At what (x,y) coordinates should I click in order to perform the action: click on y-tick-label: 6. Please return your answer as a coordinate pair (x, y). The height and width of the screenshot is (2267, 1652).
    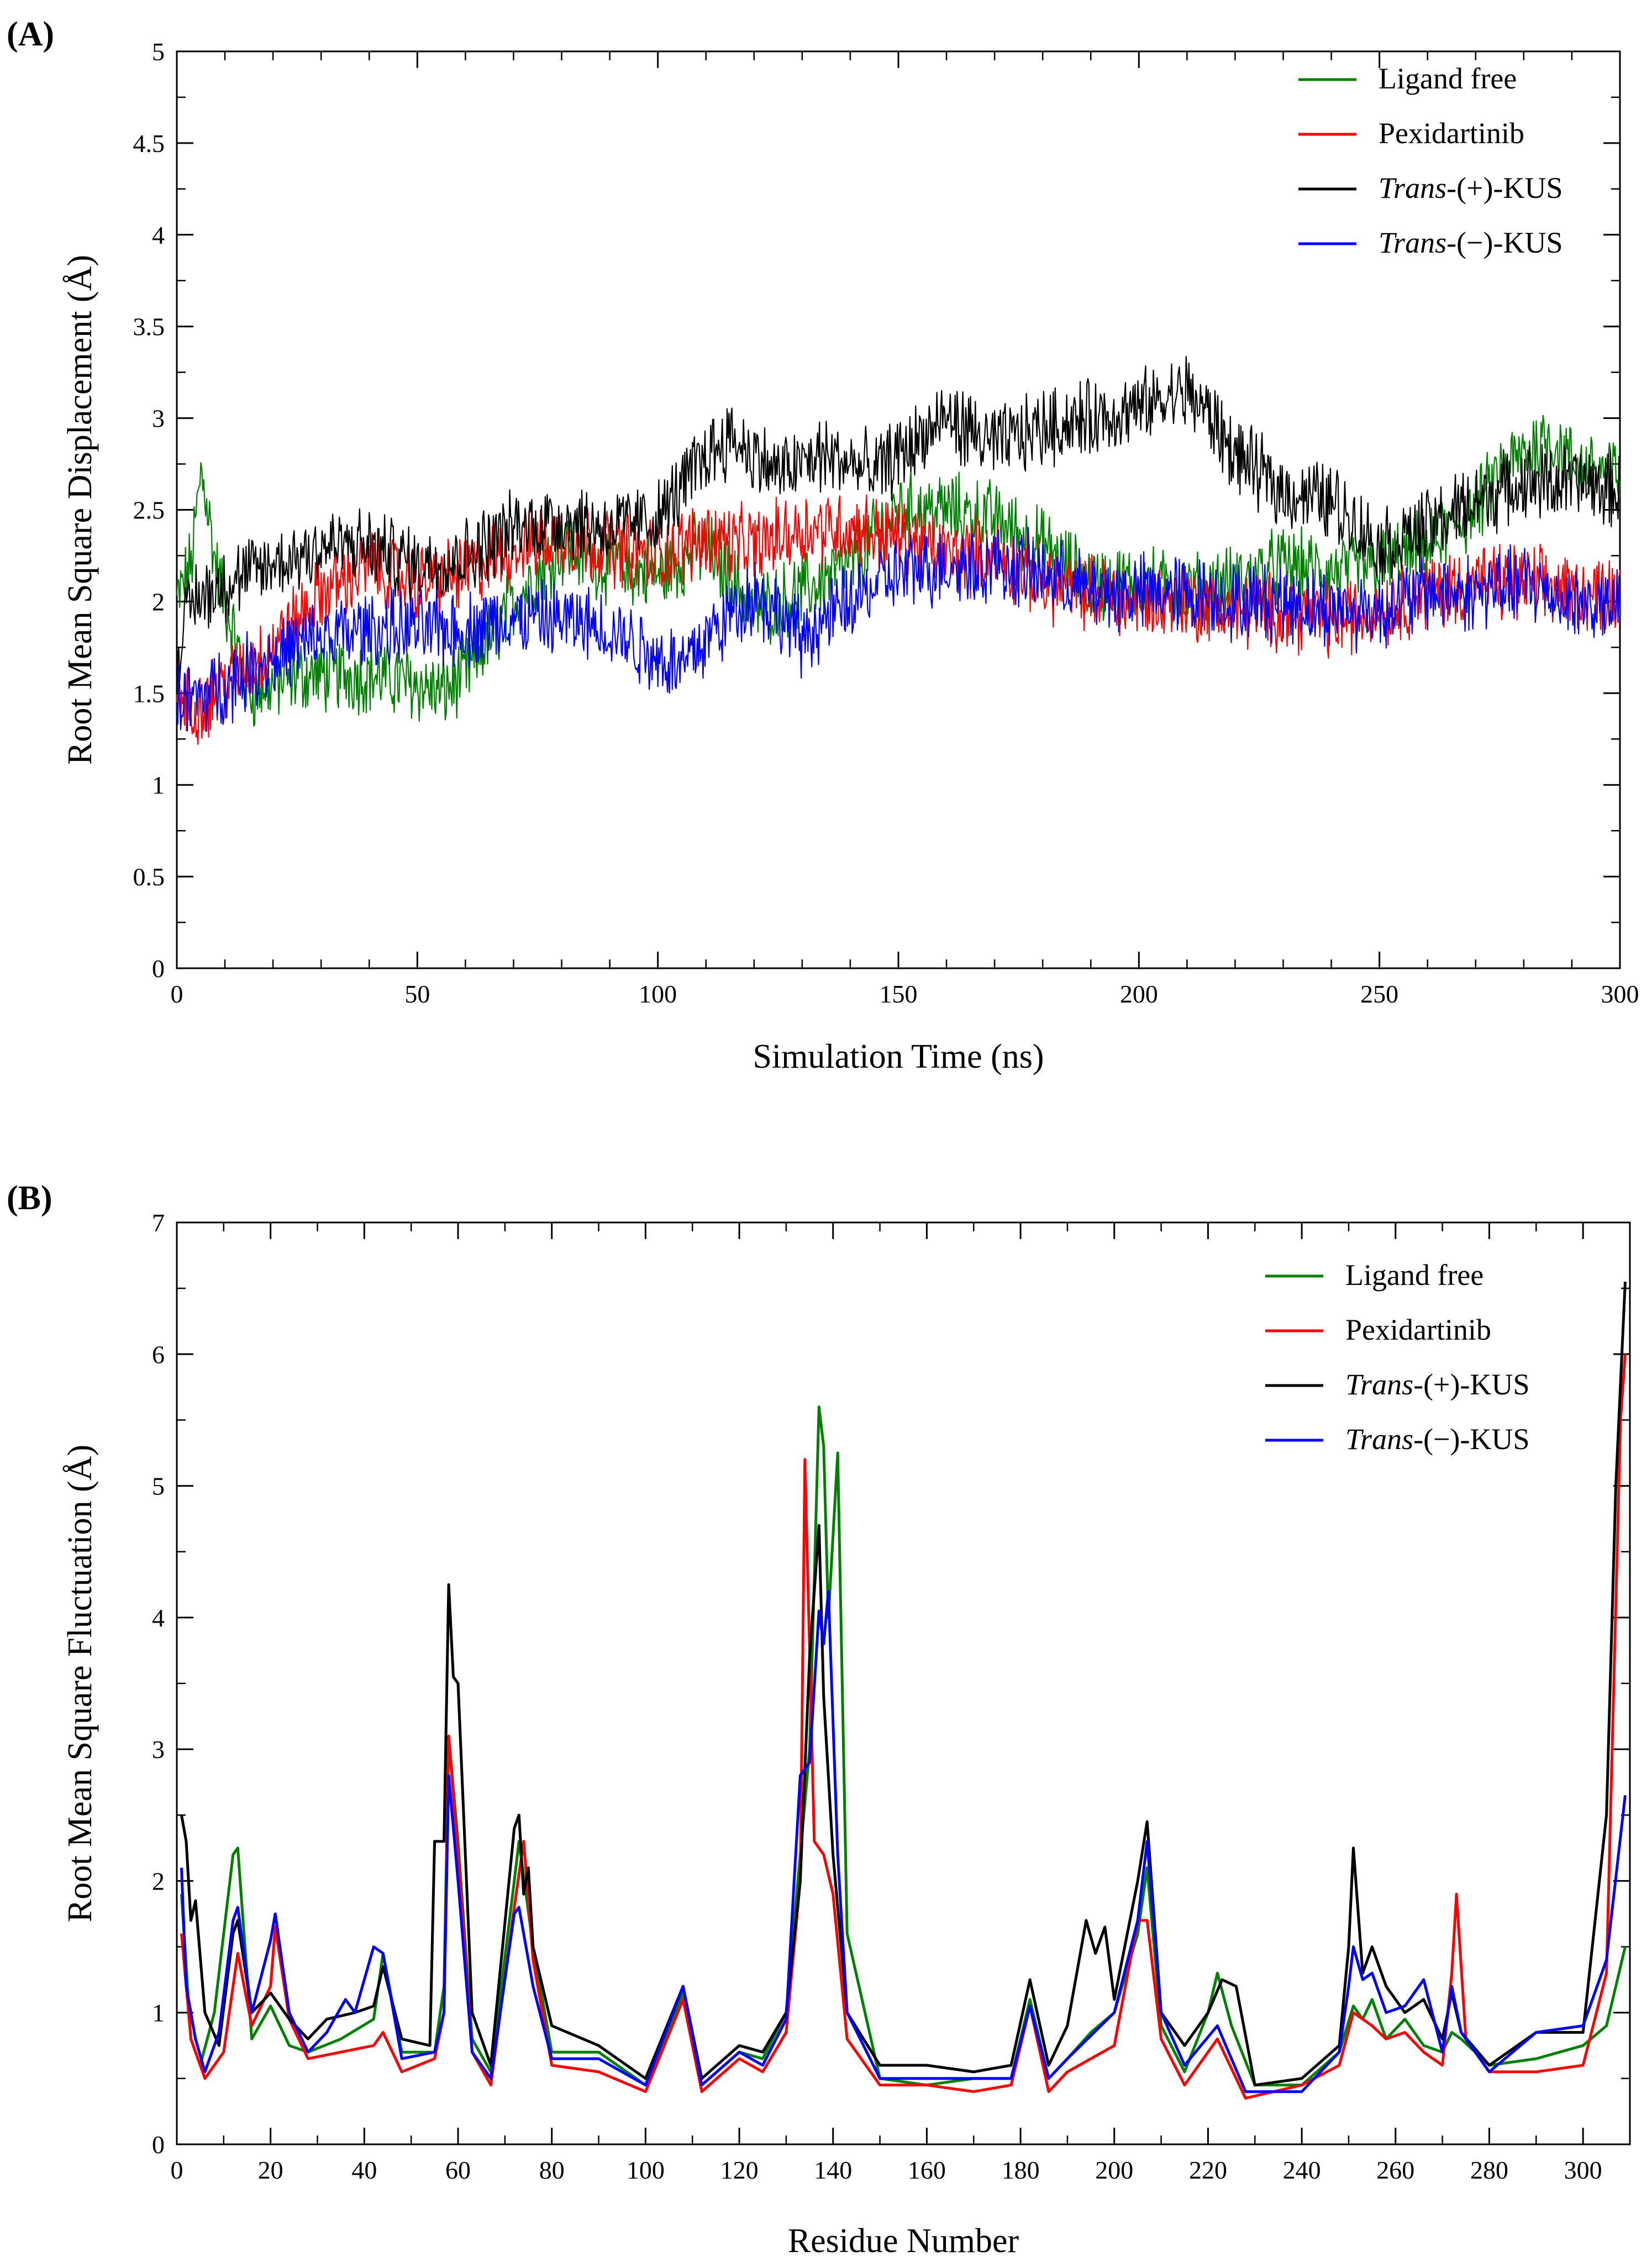
    Looking at the image, I should click on (158, 1354).